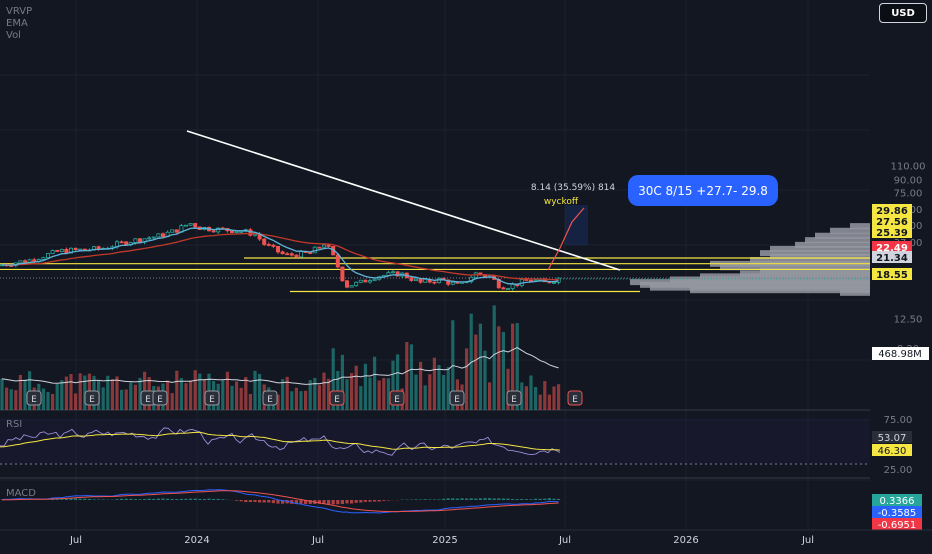  I want to click on rsi-value-label: 53.07, so click(892, 438).